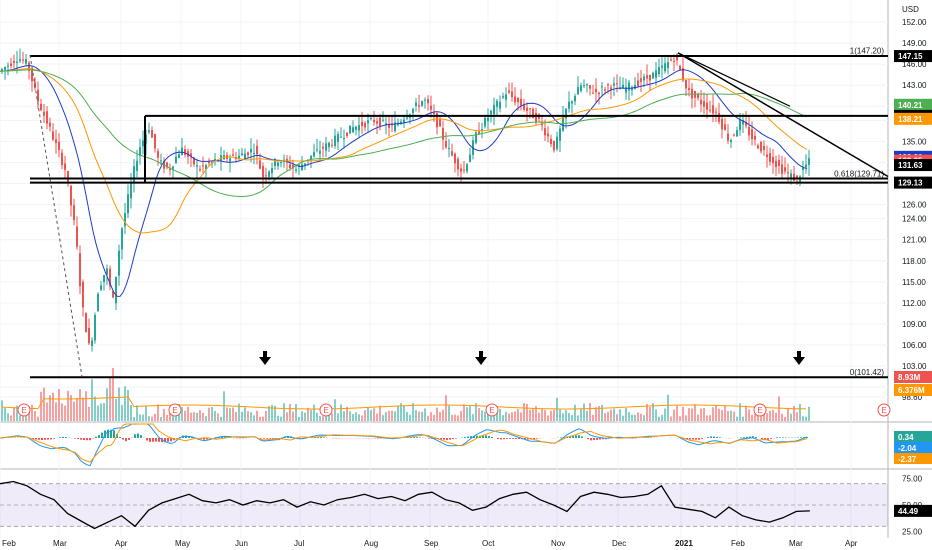  I want to click on time-tick-label: Mar, so click(60, 543).